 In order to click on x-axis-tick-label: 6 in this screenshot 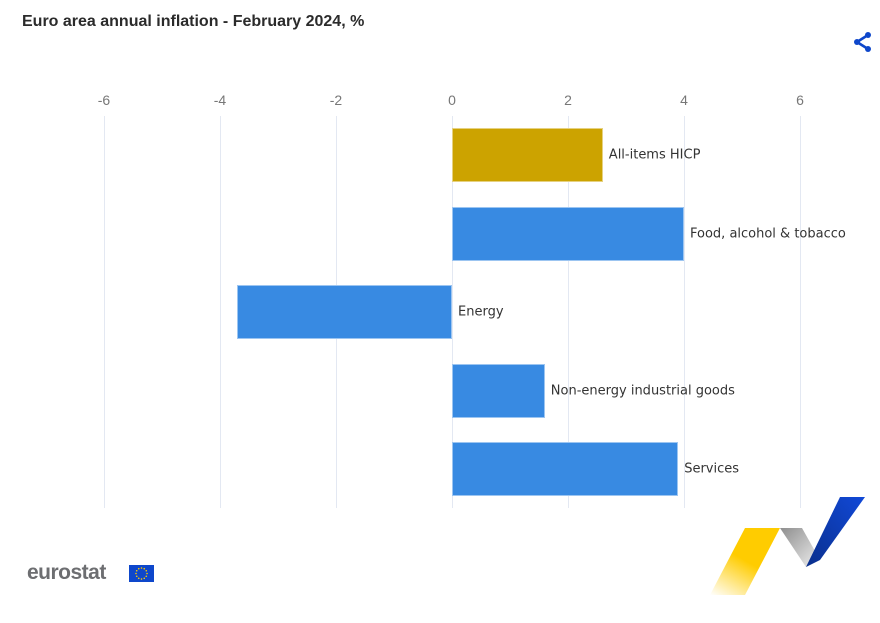, I will do `click(800, 100)`.